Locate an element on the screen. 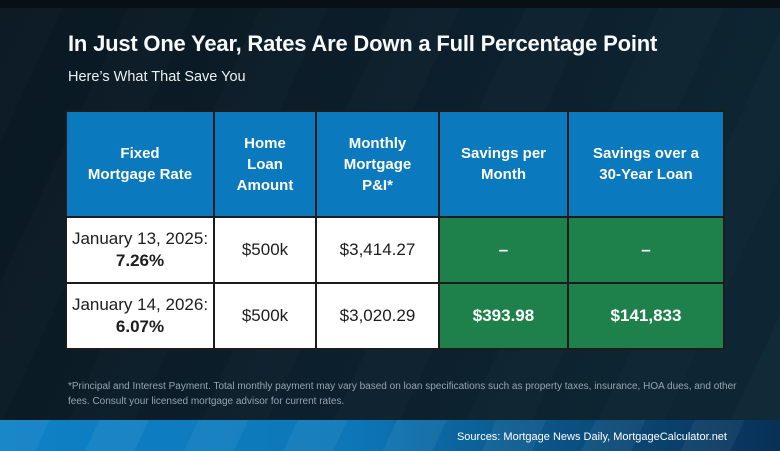 Image resolution: width=780 pixels, height=451 pixels. date-label: January 14, 2026: is located at coordinates (140, 304).